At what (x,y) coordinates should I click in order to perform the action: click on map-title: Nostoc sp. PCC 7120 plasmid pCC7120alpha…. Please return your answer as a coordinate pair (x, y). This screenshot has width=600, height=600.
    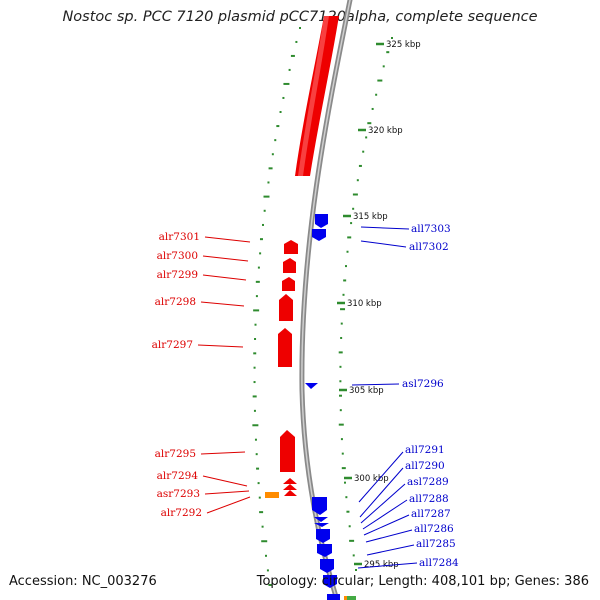
    Looking at the image, I should click on (300, 17).